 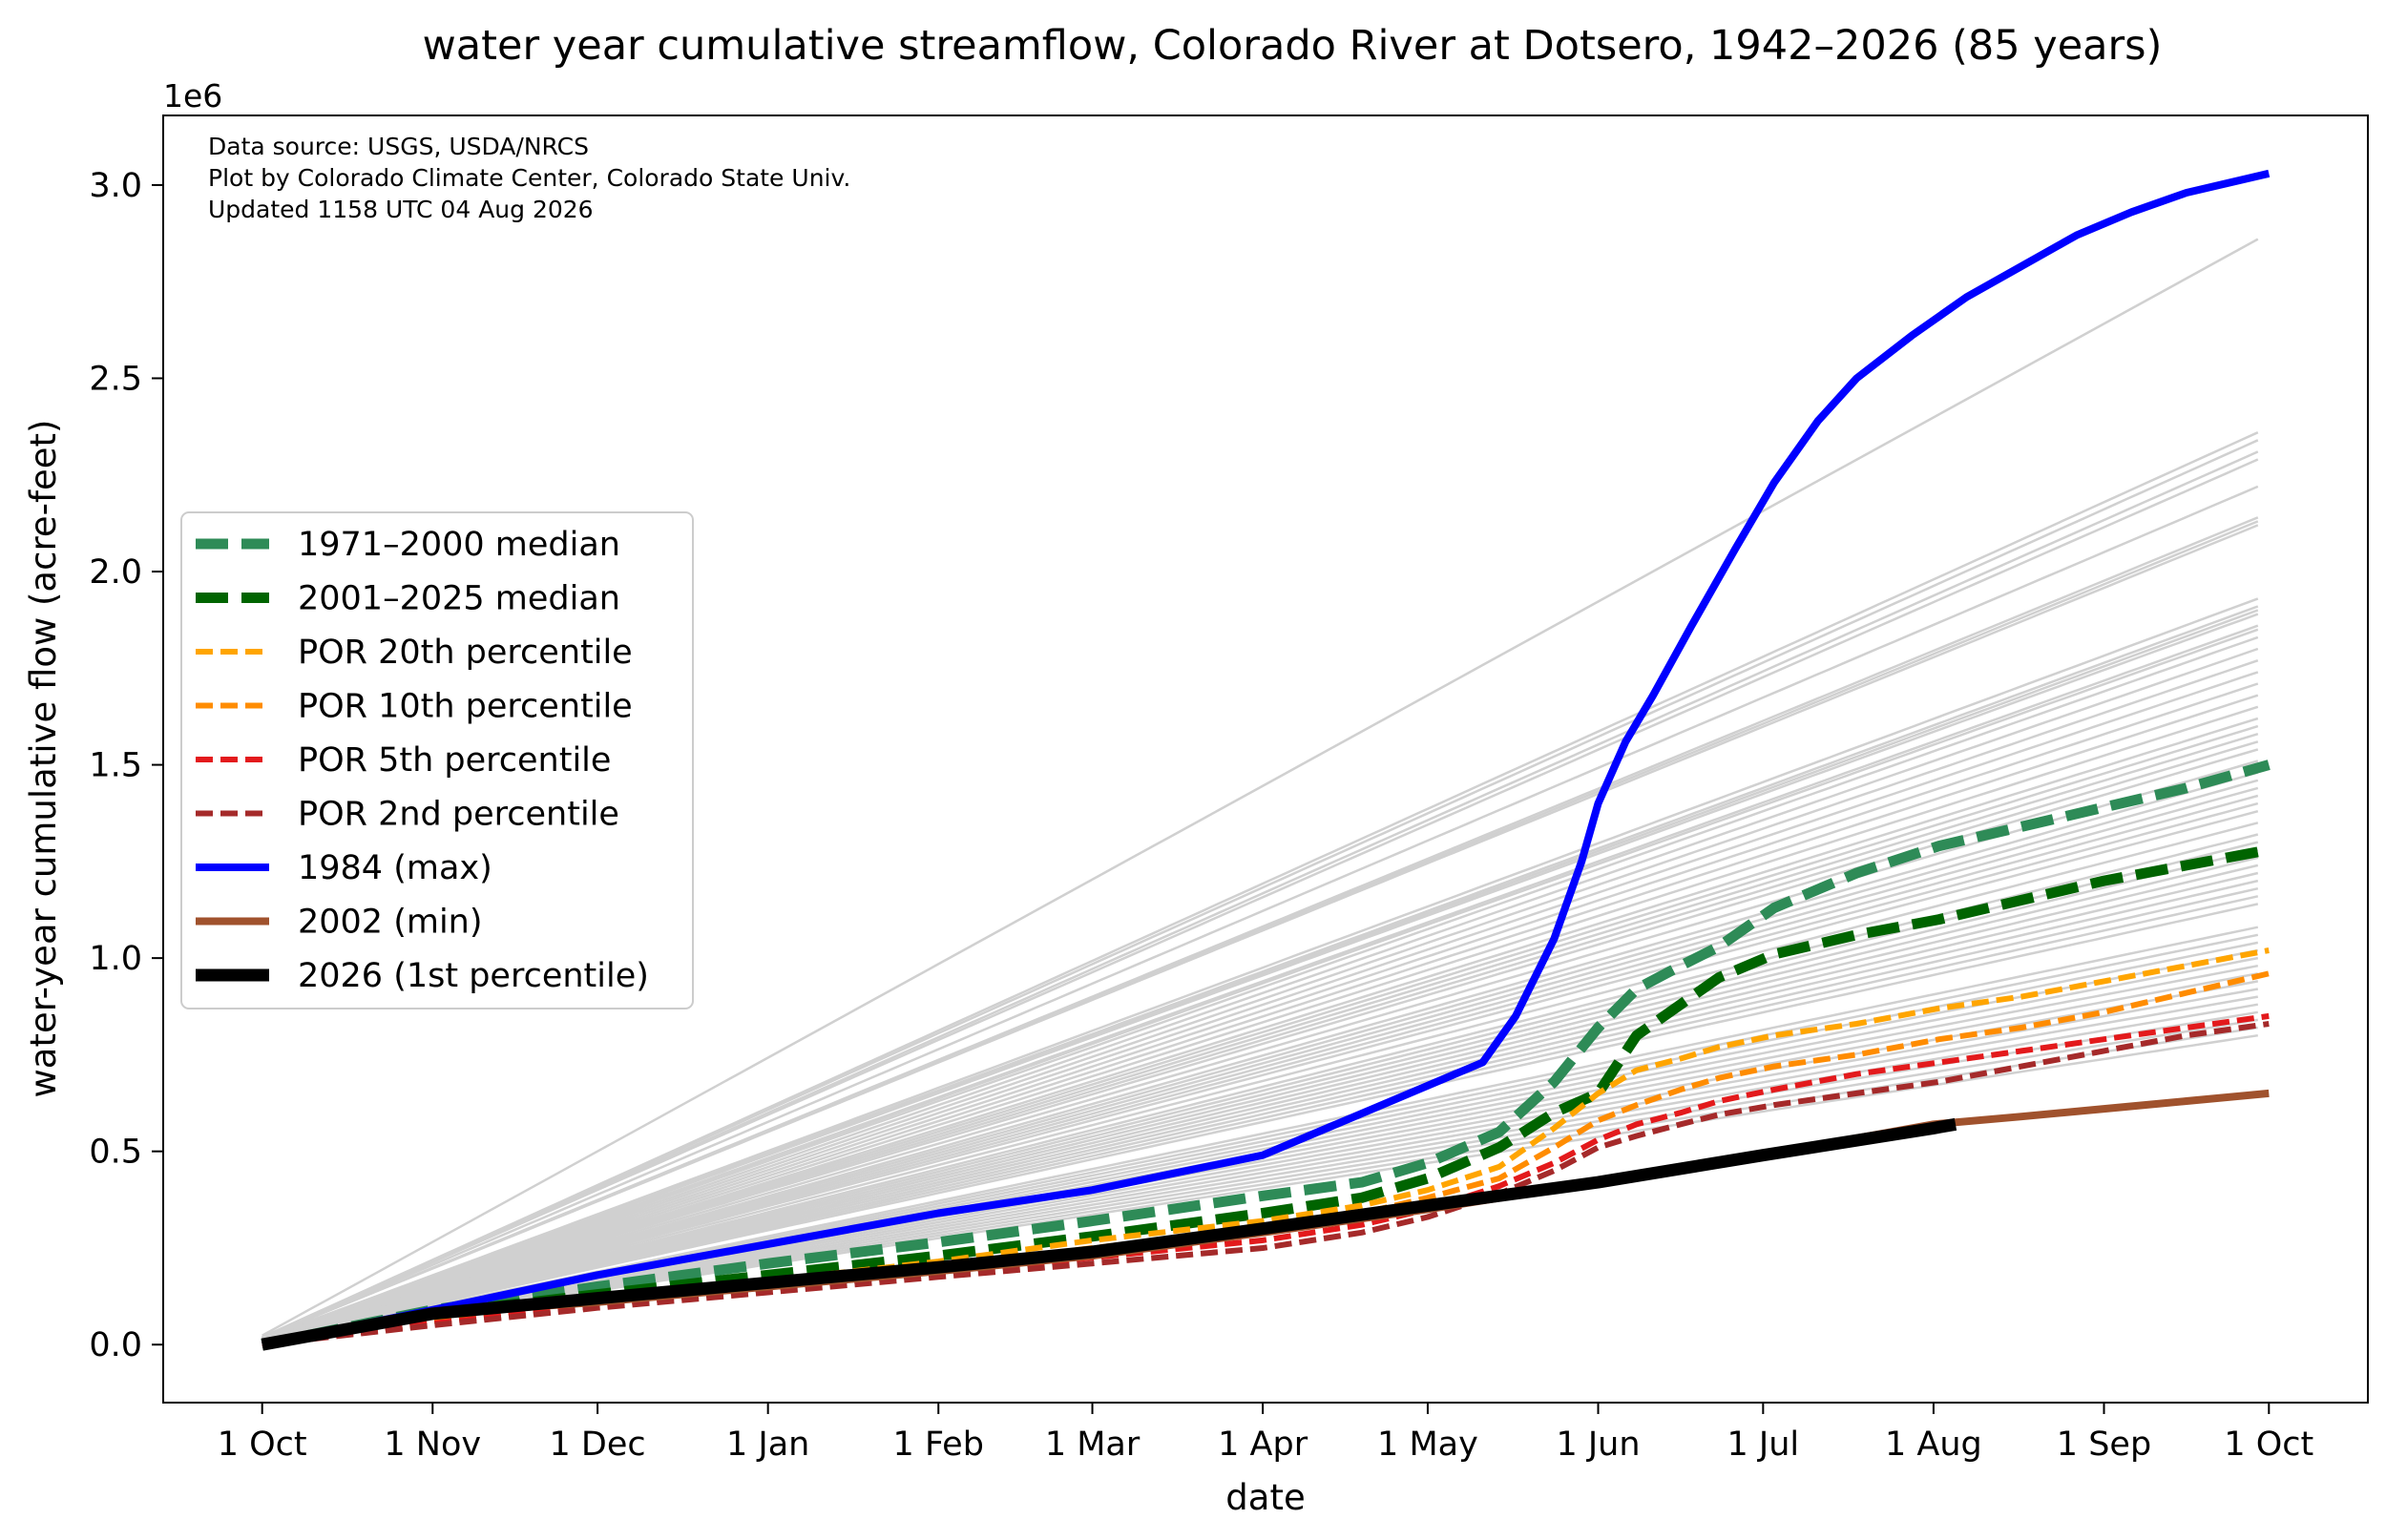 What do you see at coordinates (116, 379) in the screenshot?
I see `y-tick-label: 2.5` at bounding box center [116, 379].